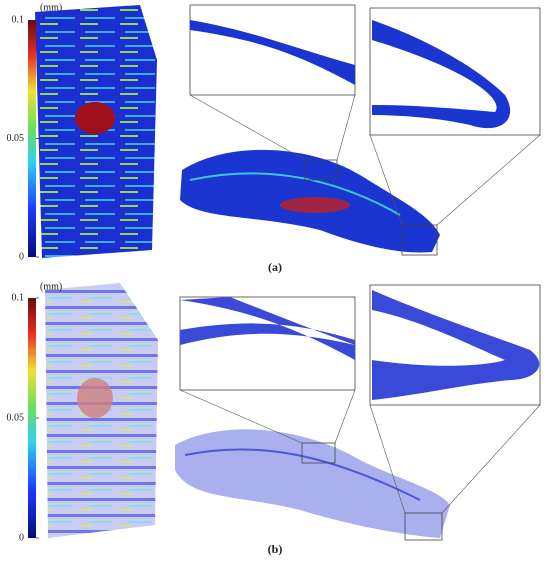 The image size is (550, 565). I want to click on panel-label: (b), so click(275, 549).